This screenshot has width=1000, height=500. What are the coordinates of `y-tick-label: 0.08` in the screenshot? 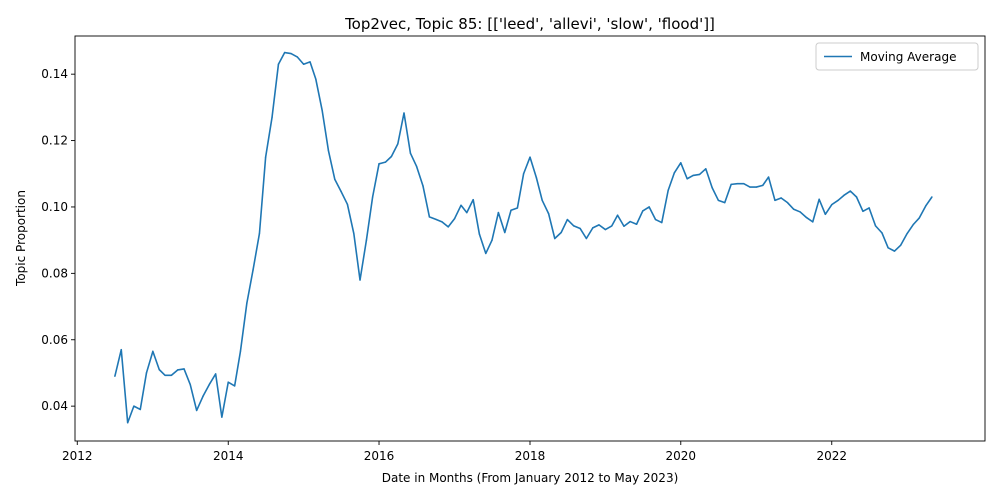 It's located at (54, 273).